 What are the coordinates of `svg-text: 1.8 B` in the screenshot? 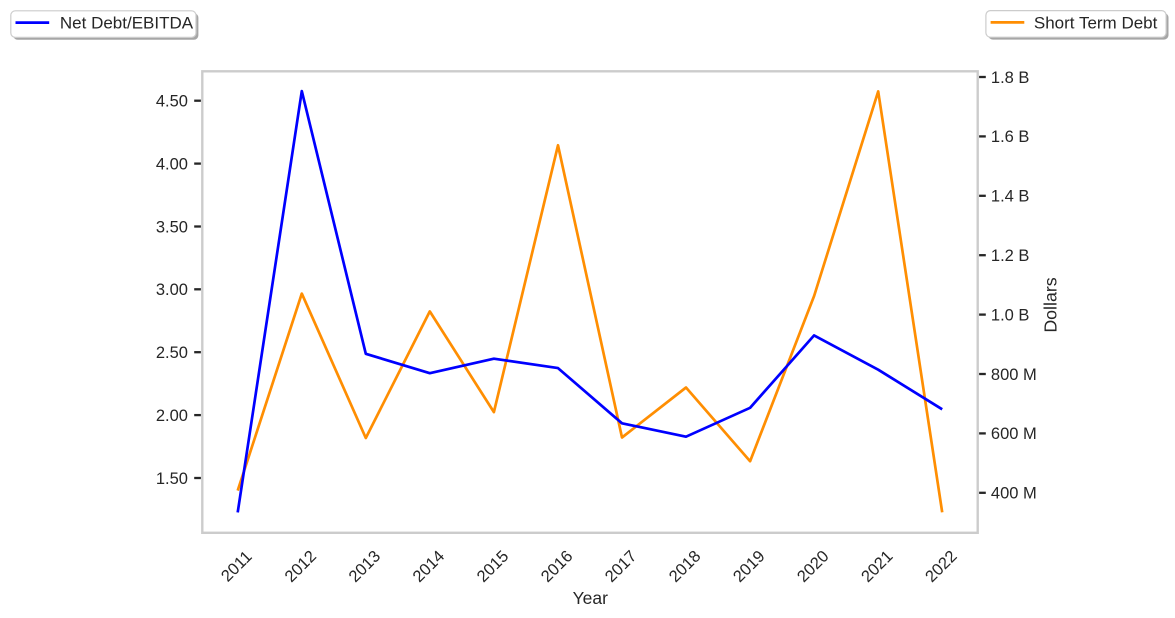 It's located at (1010, 78).